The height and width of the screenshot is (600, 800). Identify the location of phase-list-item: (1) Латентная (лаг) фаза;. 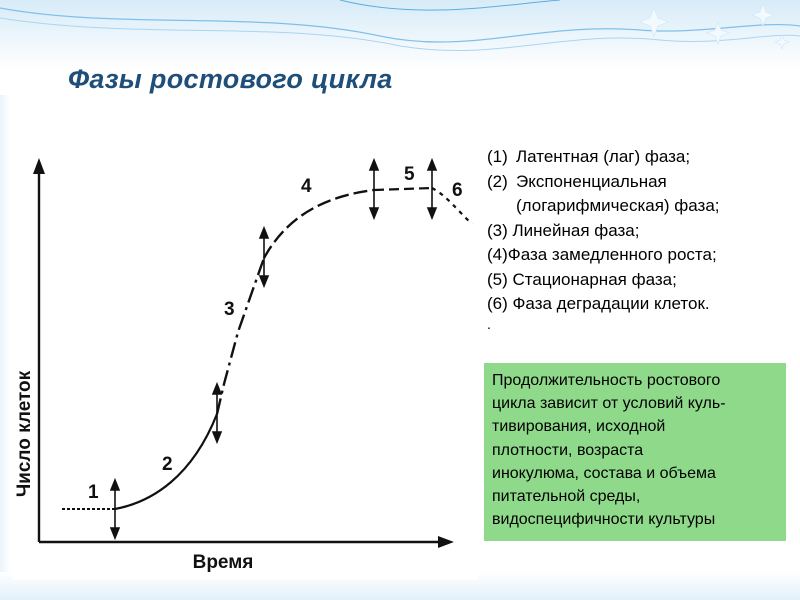
(642, 157).